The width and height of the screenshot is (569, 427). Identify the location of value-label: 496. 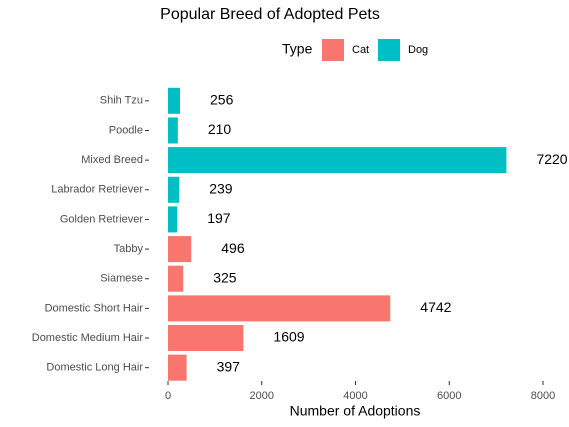
(233, 248).